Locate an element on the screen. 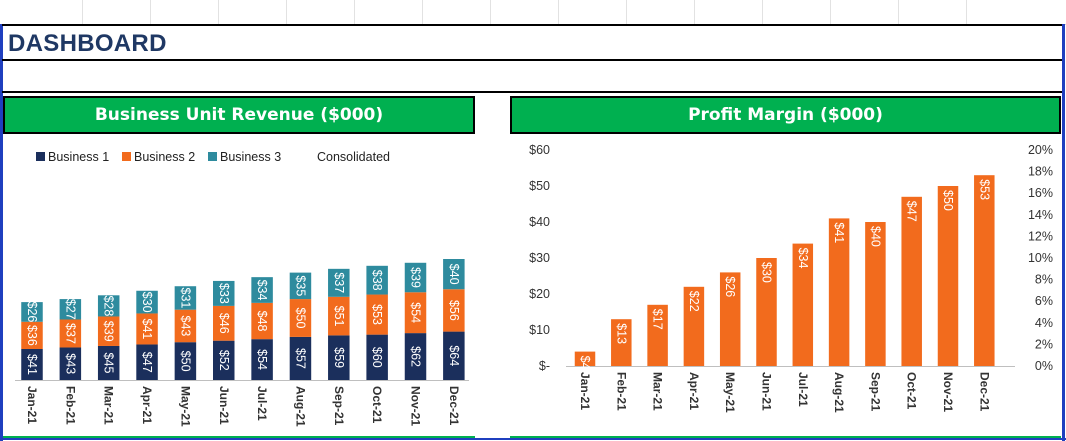 This screenshot has width=1066, height=441. data-label: $35 is located at coordinates (300, 285).